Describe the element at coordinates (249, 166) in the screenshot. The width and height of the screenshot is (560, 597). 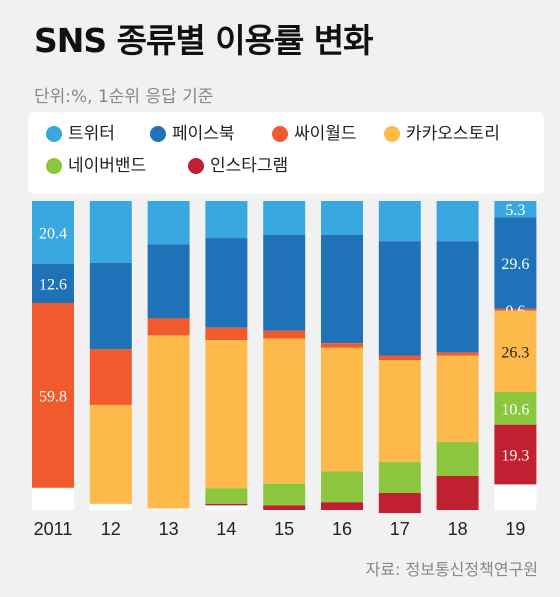
I see `legend-label: 인스타그램` at that location.